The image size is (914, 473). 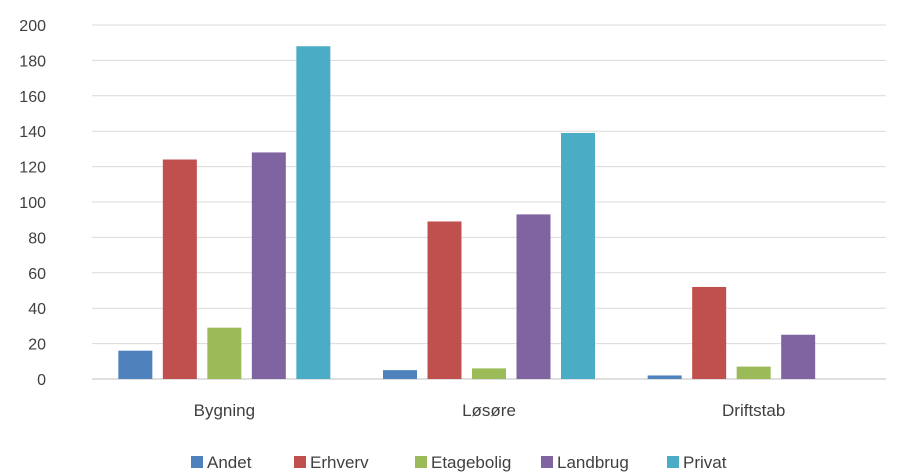 What do you see at coordinates (32, 61) in the screenshot?
I see `y-tick-label: 180` at bounding box center [32, 61].